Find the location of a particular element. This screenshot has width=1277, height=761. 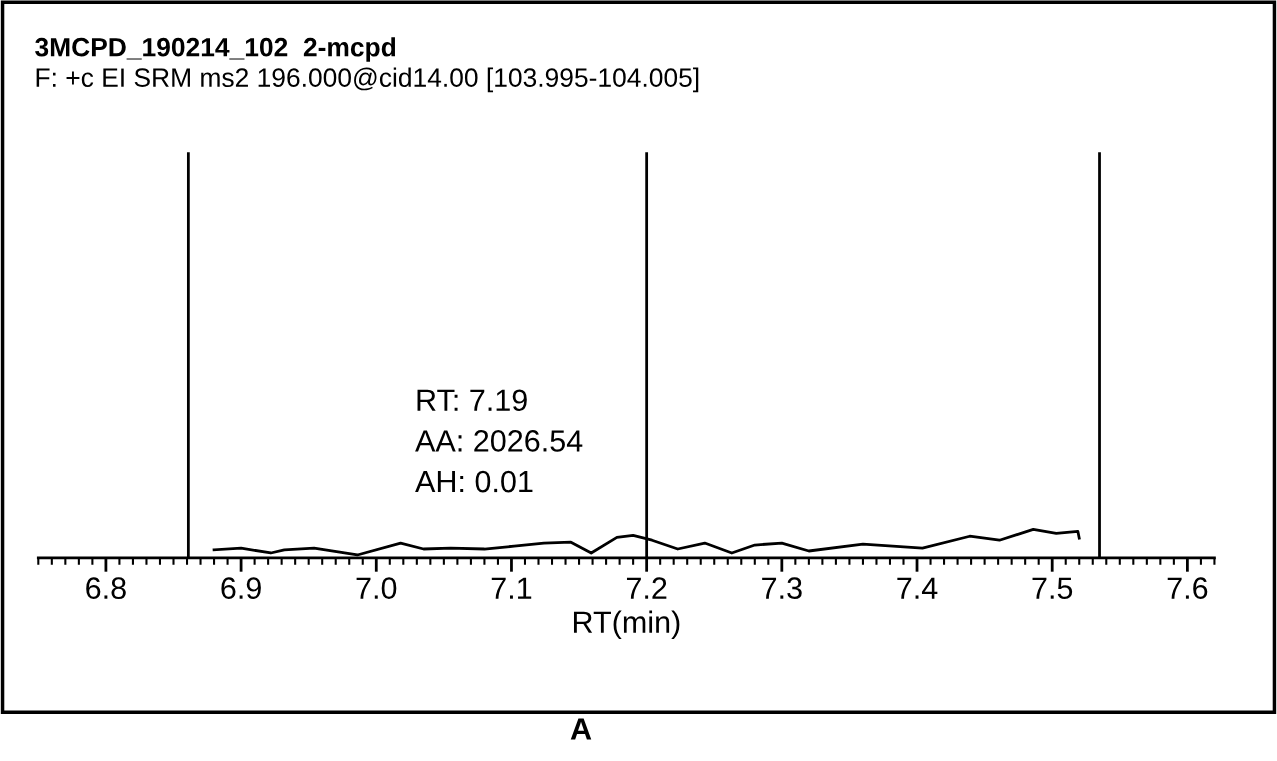

chart-subtitle: F: +c EI SRM ms2 196.000@cid14.00 [103.995-104.005] is located at coordinates (367, 80).